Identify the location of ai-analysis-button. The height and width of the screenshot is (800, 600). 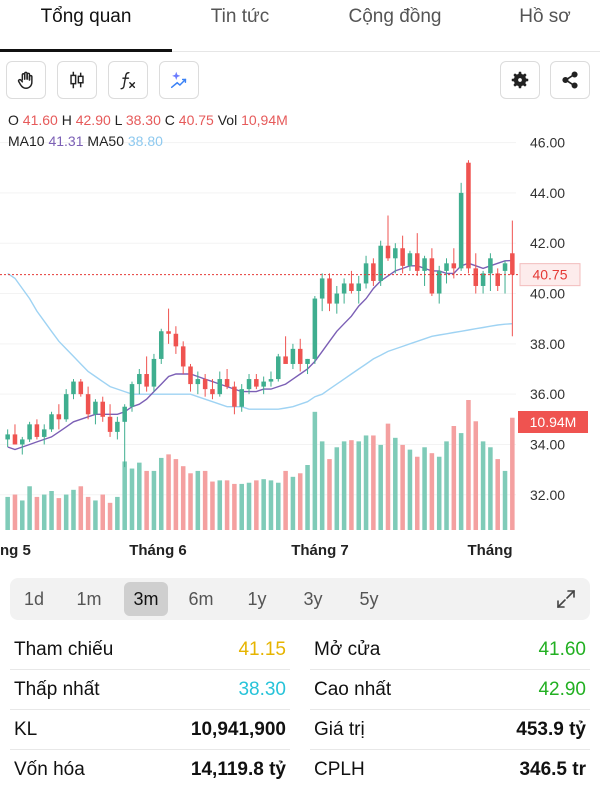
(179, 80).